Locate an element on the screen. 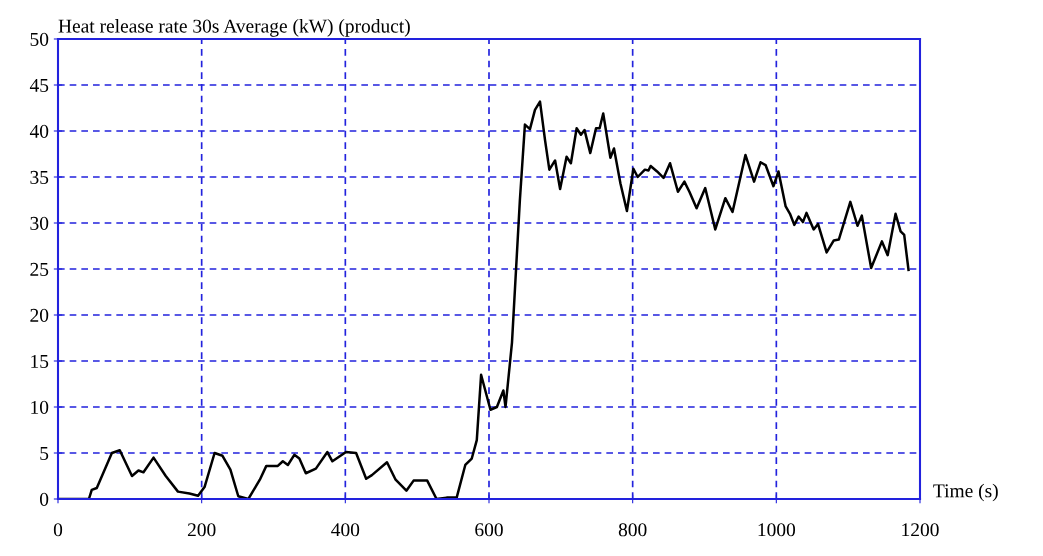 Image resolution: width=1043 pixels, height=556 pixels. x-tick-label: 600 is located at coordinates (489, 530).